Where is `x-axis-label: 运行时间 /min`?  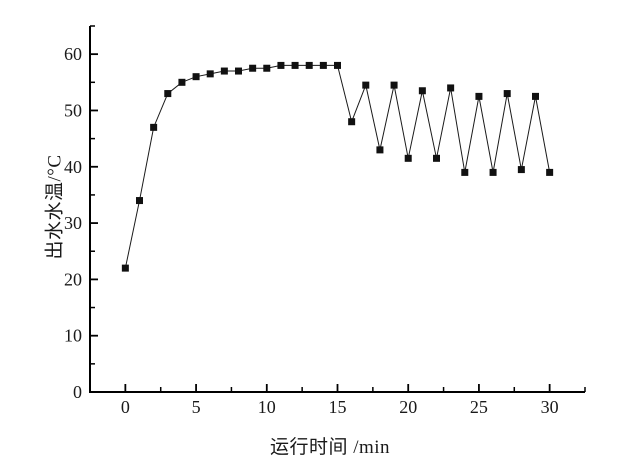 x-axis-label: 运行时间 /min is located at coordinates (330, 447).